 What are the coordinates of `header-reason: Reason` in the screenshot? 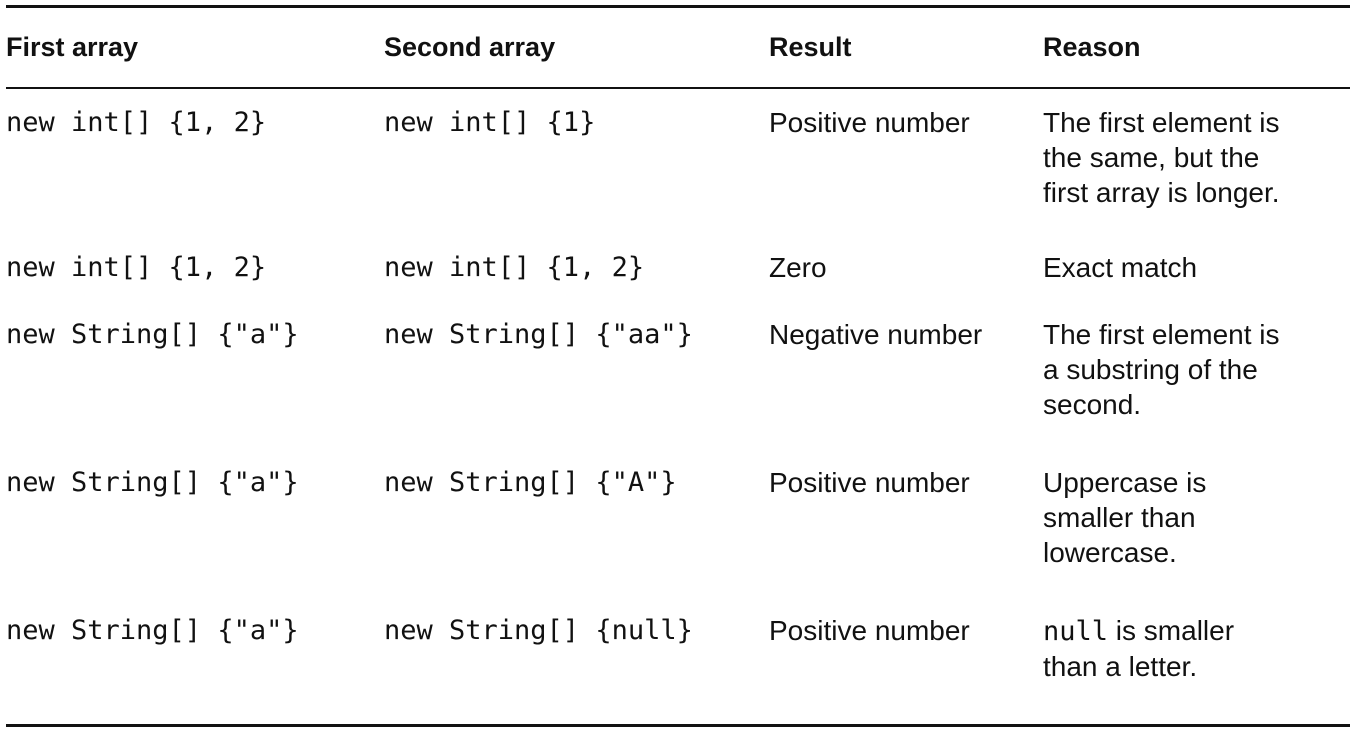 It's located at (1092, 47).